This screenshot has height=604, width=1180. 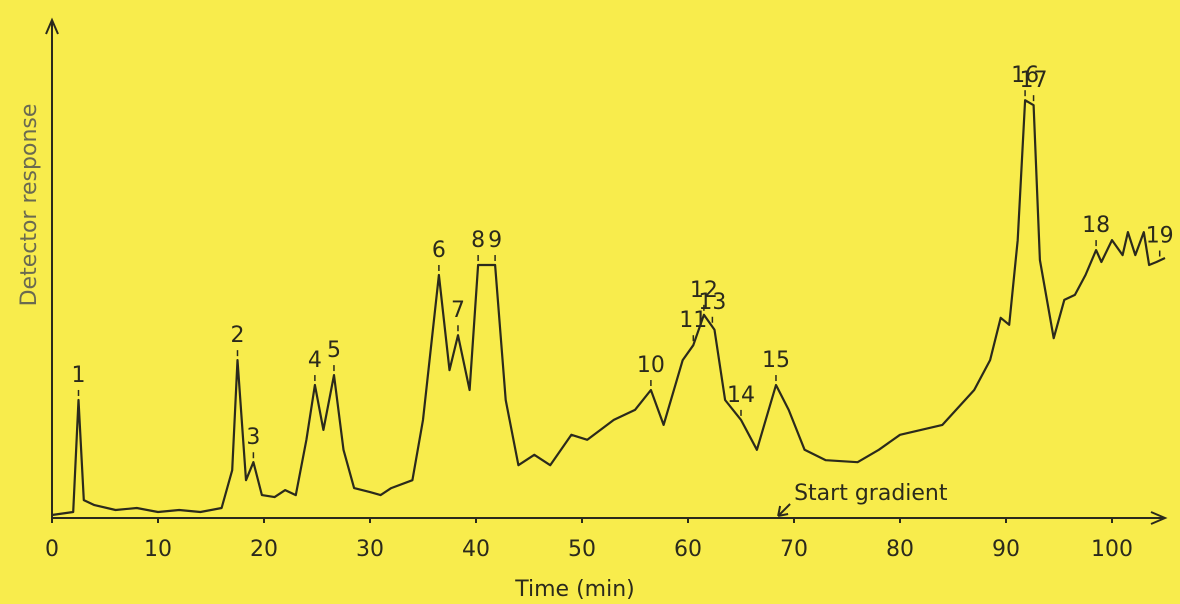 What do you see at coordinates (794, 549) in the screenshot?
I see `x-tick-label: 70` at bounding box center [794, 549].